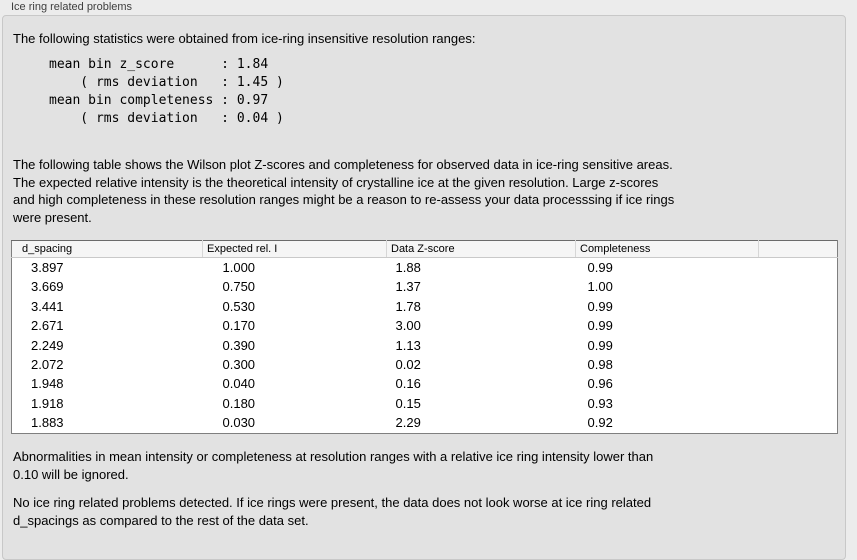 This screenshot has width=857, height=560. Describe the element at coordinates (408, 267) in the screenshot. I see `cell-data-z-score: 1.88` at that location.